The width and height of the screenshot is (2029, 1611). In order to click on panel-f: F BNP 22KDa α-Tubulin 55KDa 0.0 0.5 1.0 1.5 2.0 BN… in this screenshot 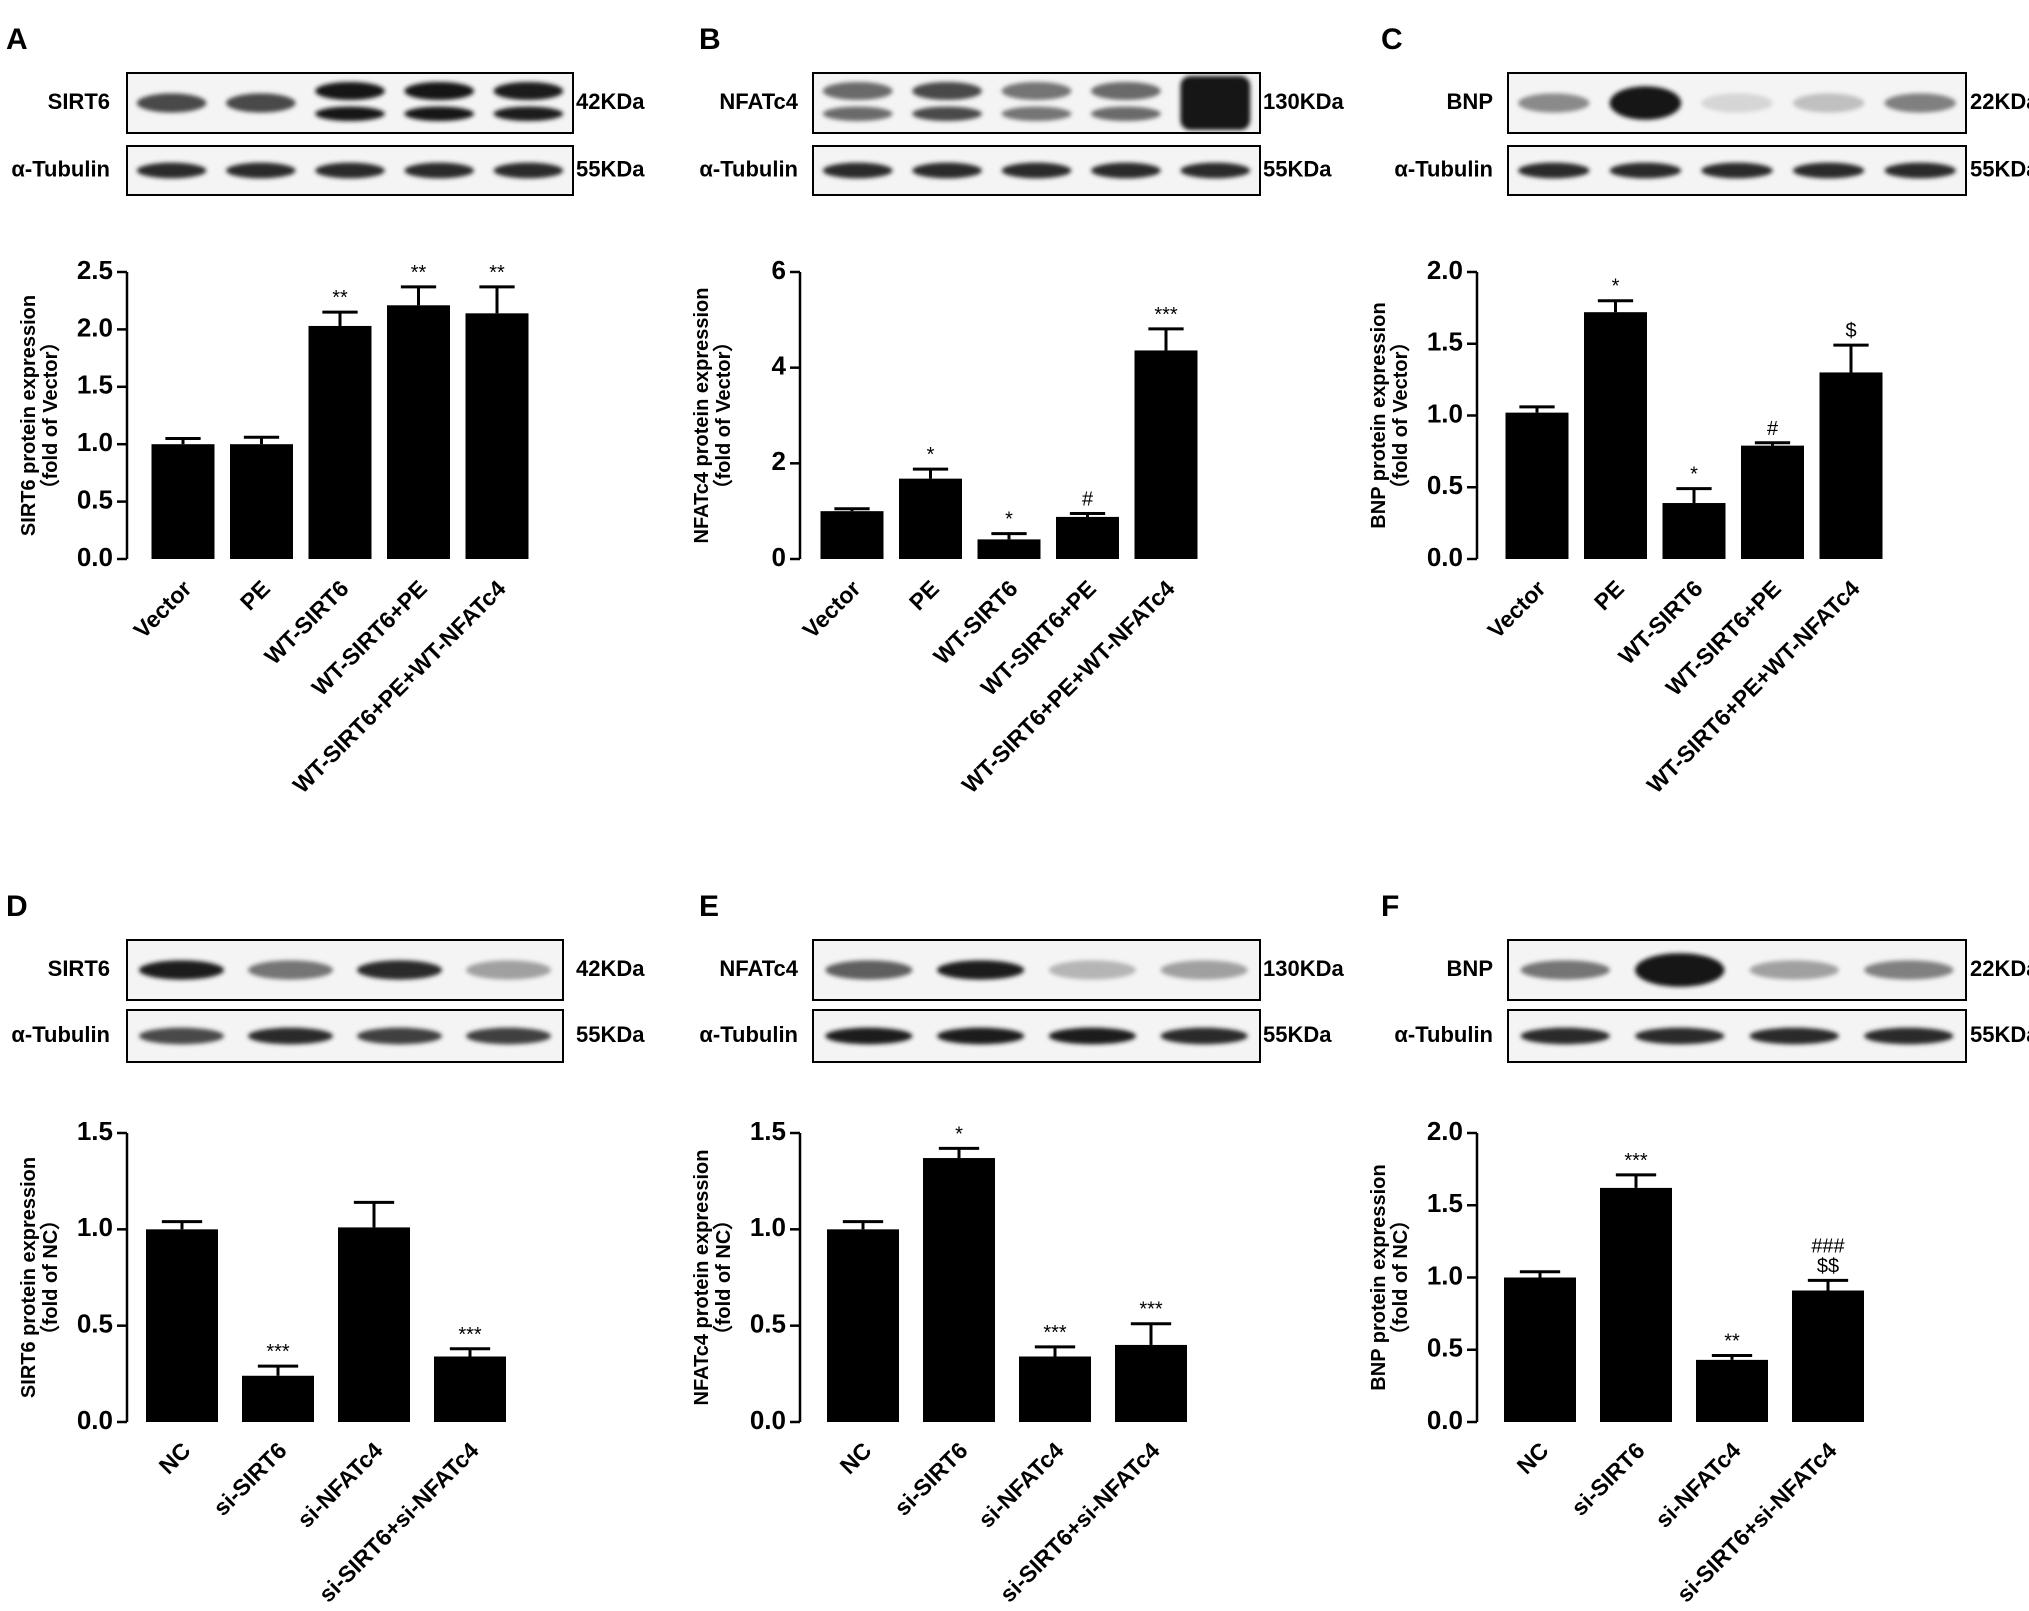, I will do `click(1698, 1248)`.